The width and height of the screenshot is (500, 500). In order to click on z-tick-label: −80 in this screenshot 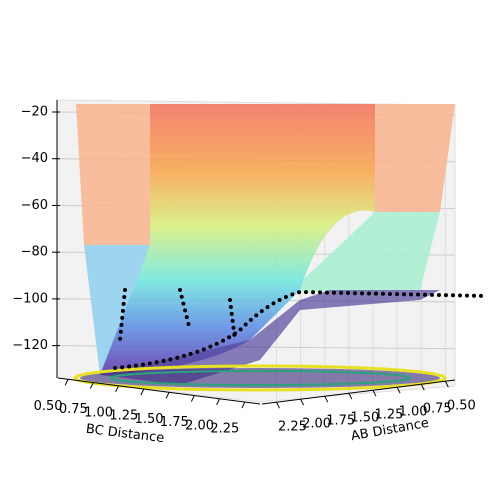, I will do `click(34, 252)`.